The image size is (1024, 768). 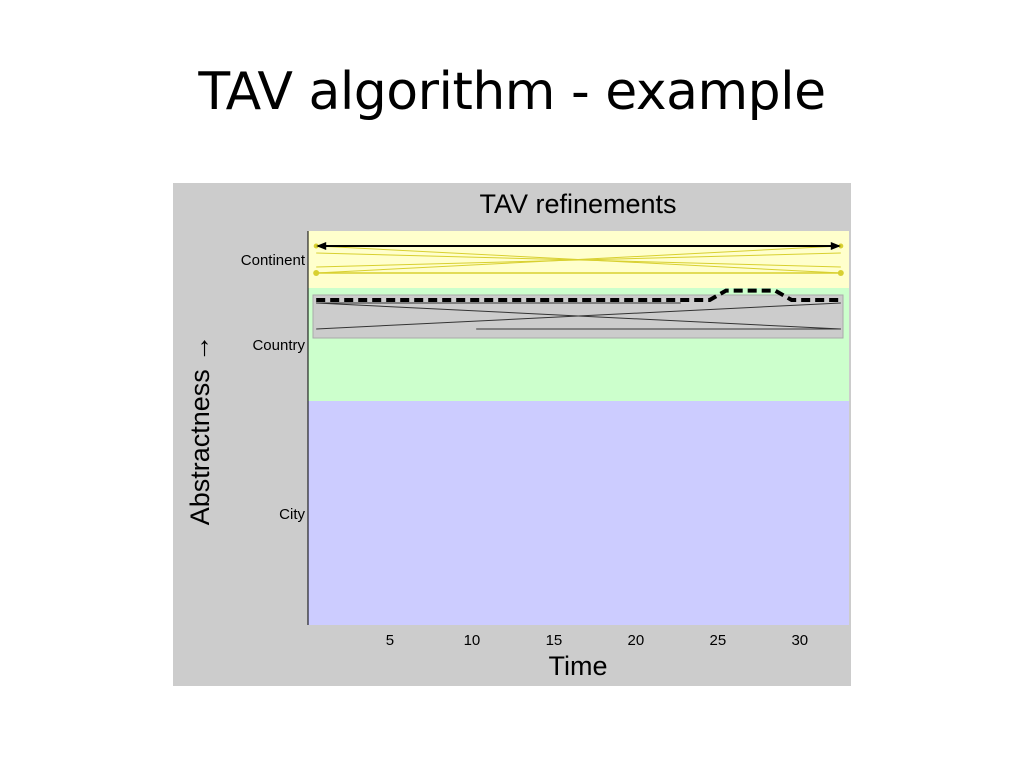 What do you see at coordinates (835, 246) in the screenshot?
I see `arrow-head-right` at bounding box center [835, 246].